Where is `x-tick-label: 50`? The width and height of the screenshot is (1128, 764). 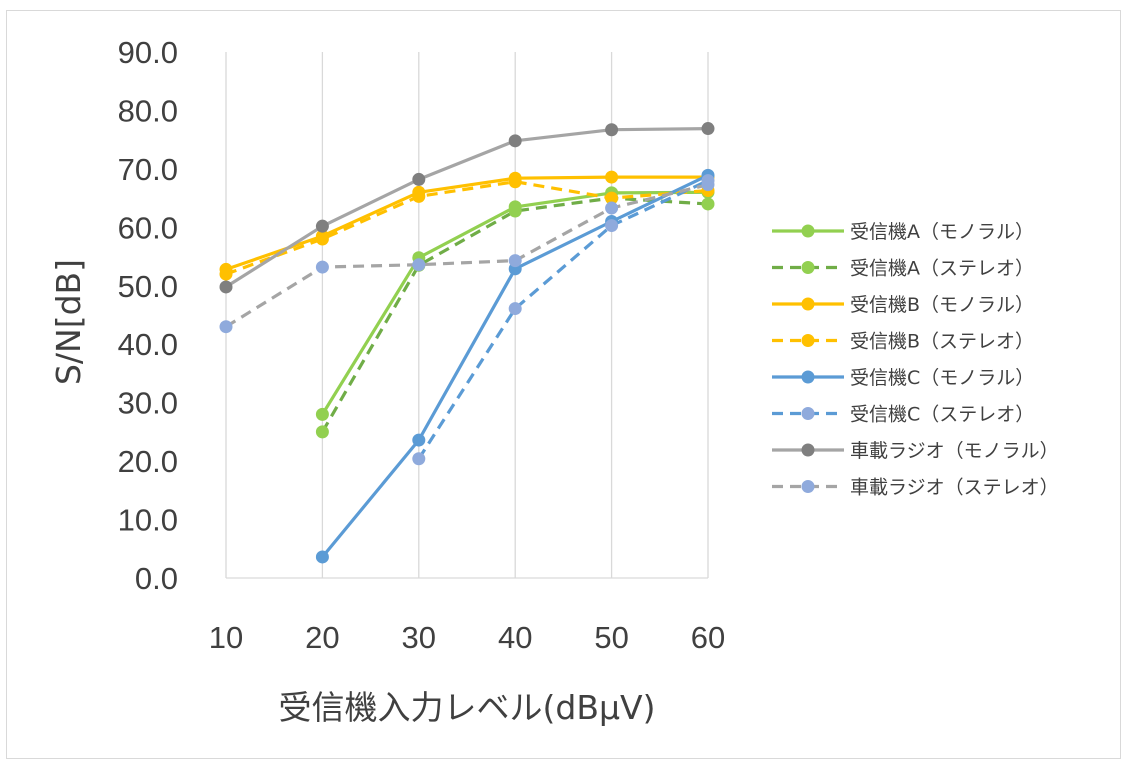 x-tick-label: 50 is located at coordinates (611, 637).